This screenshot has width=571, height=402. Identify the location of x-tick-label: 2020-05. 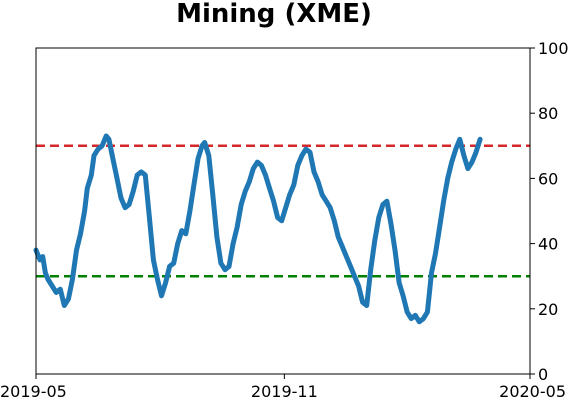
(532, 391).